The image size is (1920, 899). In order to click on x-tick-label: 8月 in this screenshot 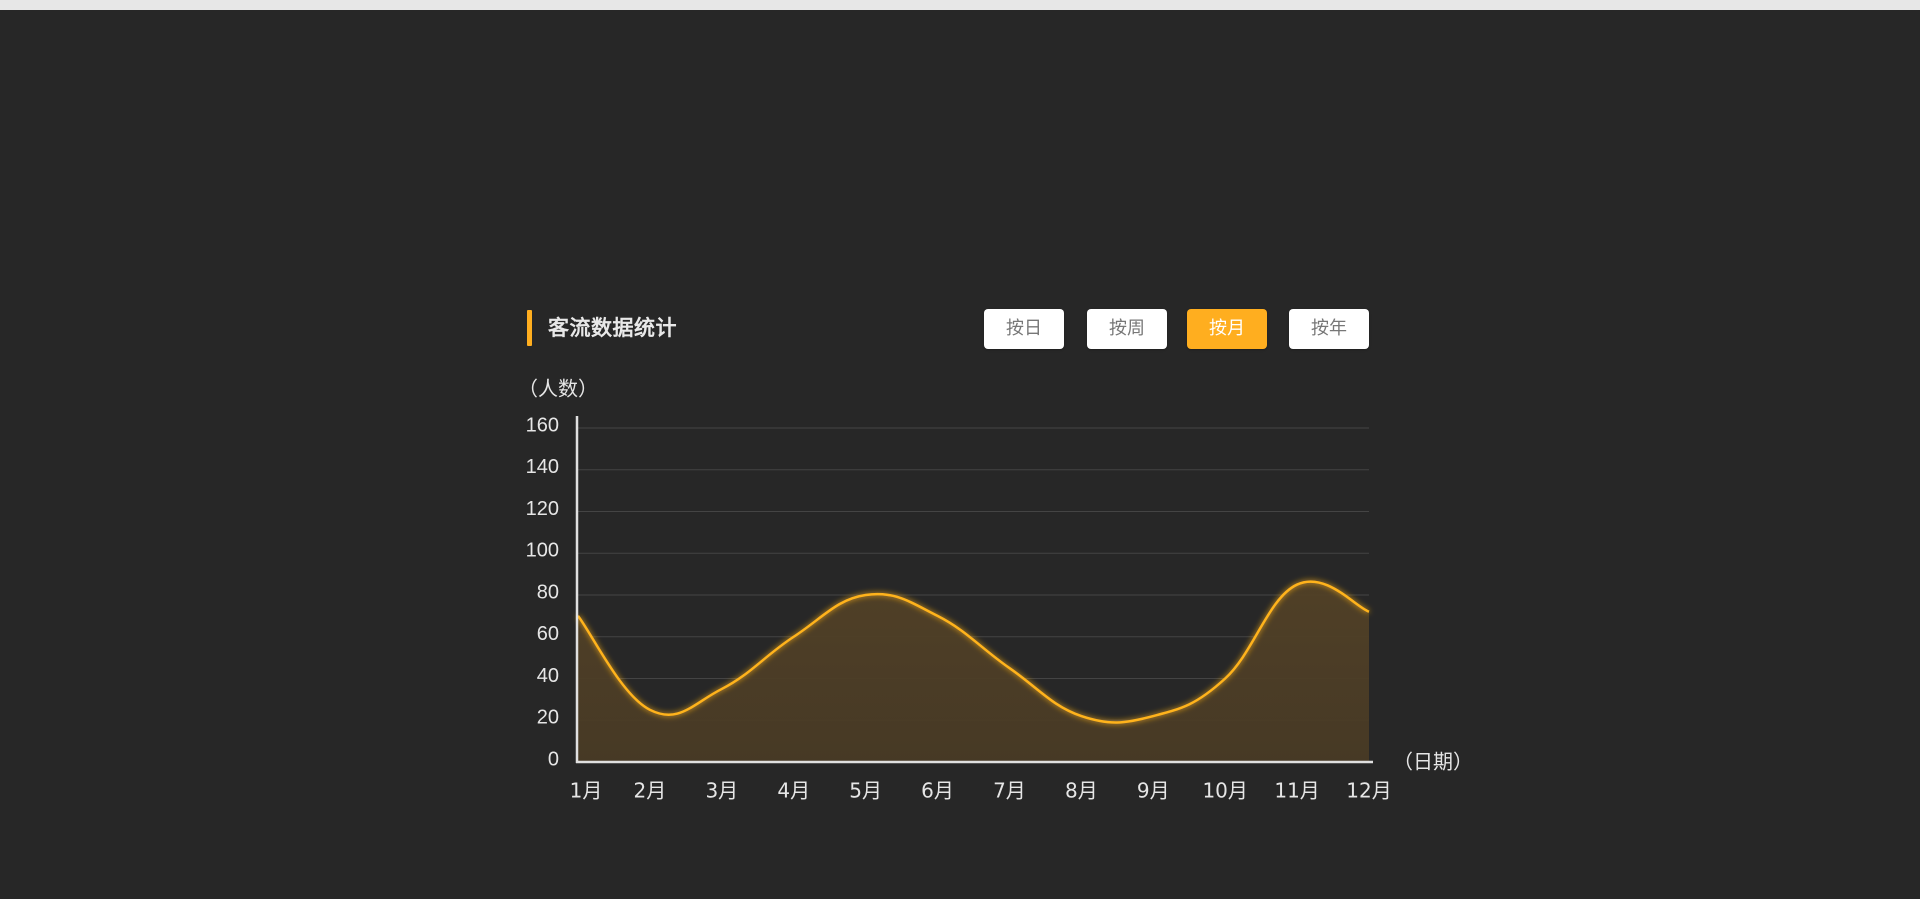, I will do `click(1081, 791)`.